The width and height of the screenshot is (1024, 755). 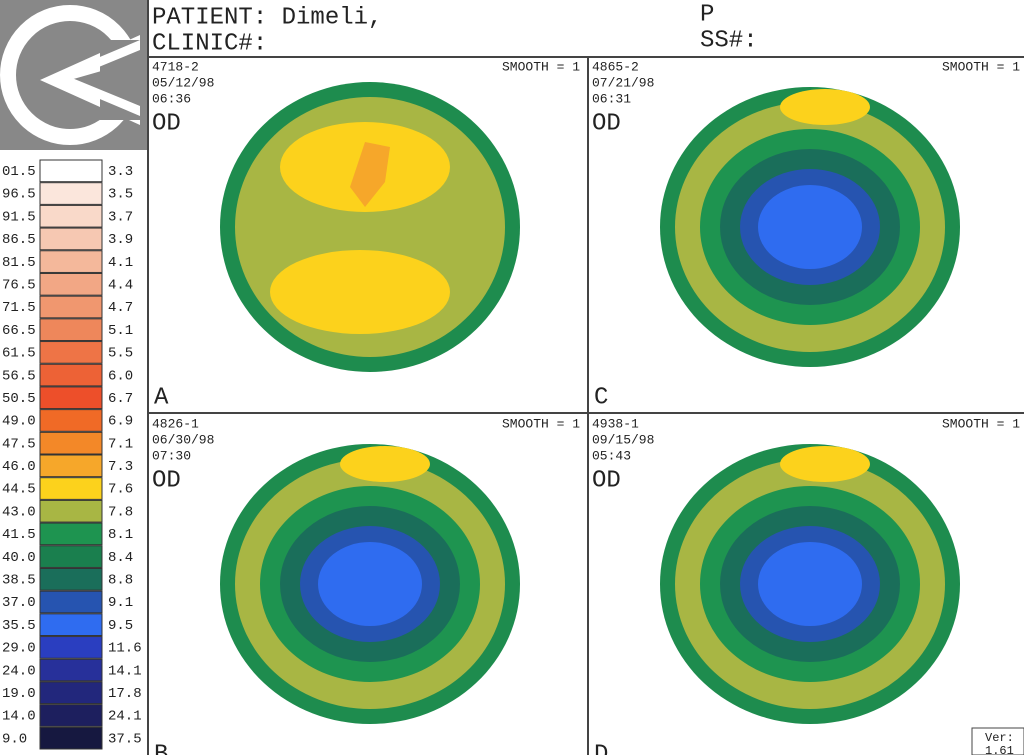 I want to click on legend-left: 86.5, so click(x=19, y=240).